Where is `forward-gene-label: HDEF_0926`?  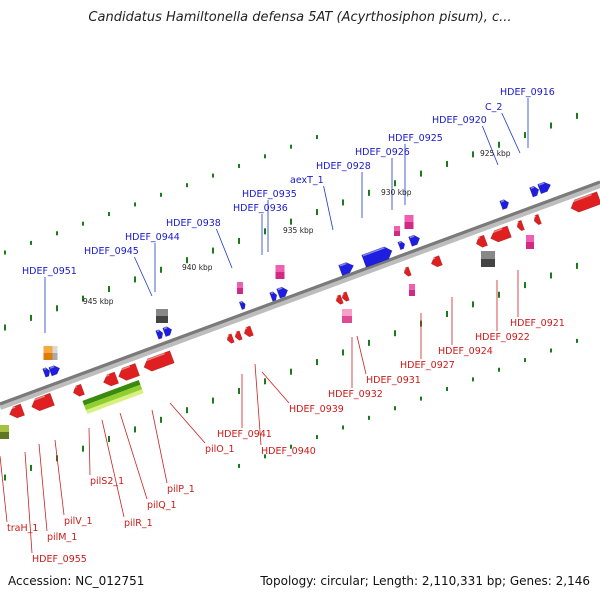 forward-gene-label: HDEF_0926 is located at coordinates (382, 152).